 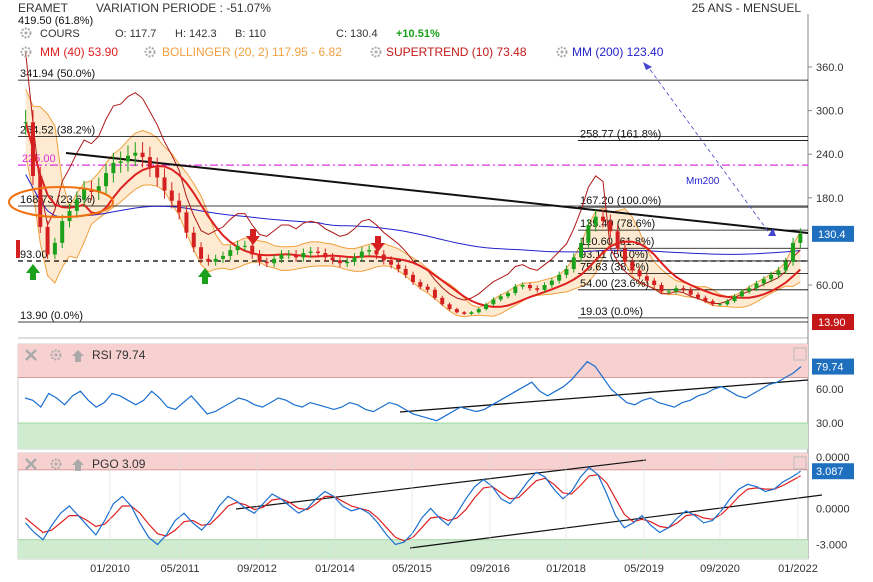 I want to click on pgo-tick-label: 0.0000, so click(x=833, y=509).